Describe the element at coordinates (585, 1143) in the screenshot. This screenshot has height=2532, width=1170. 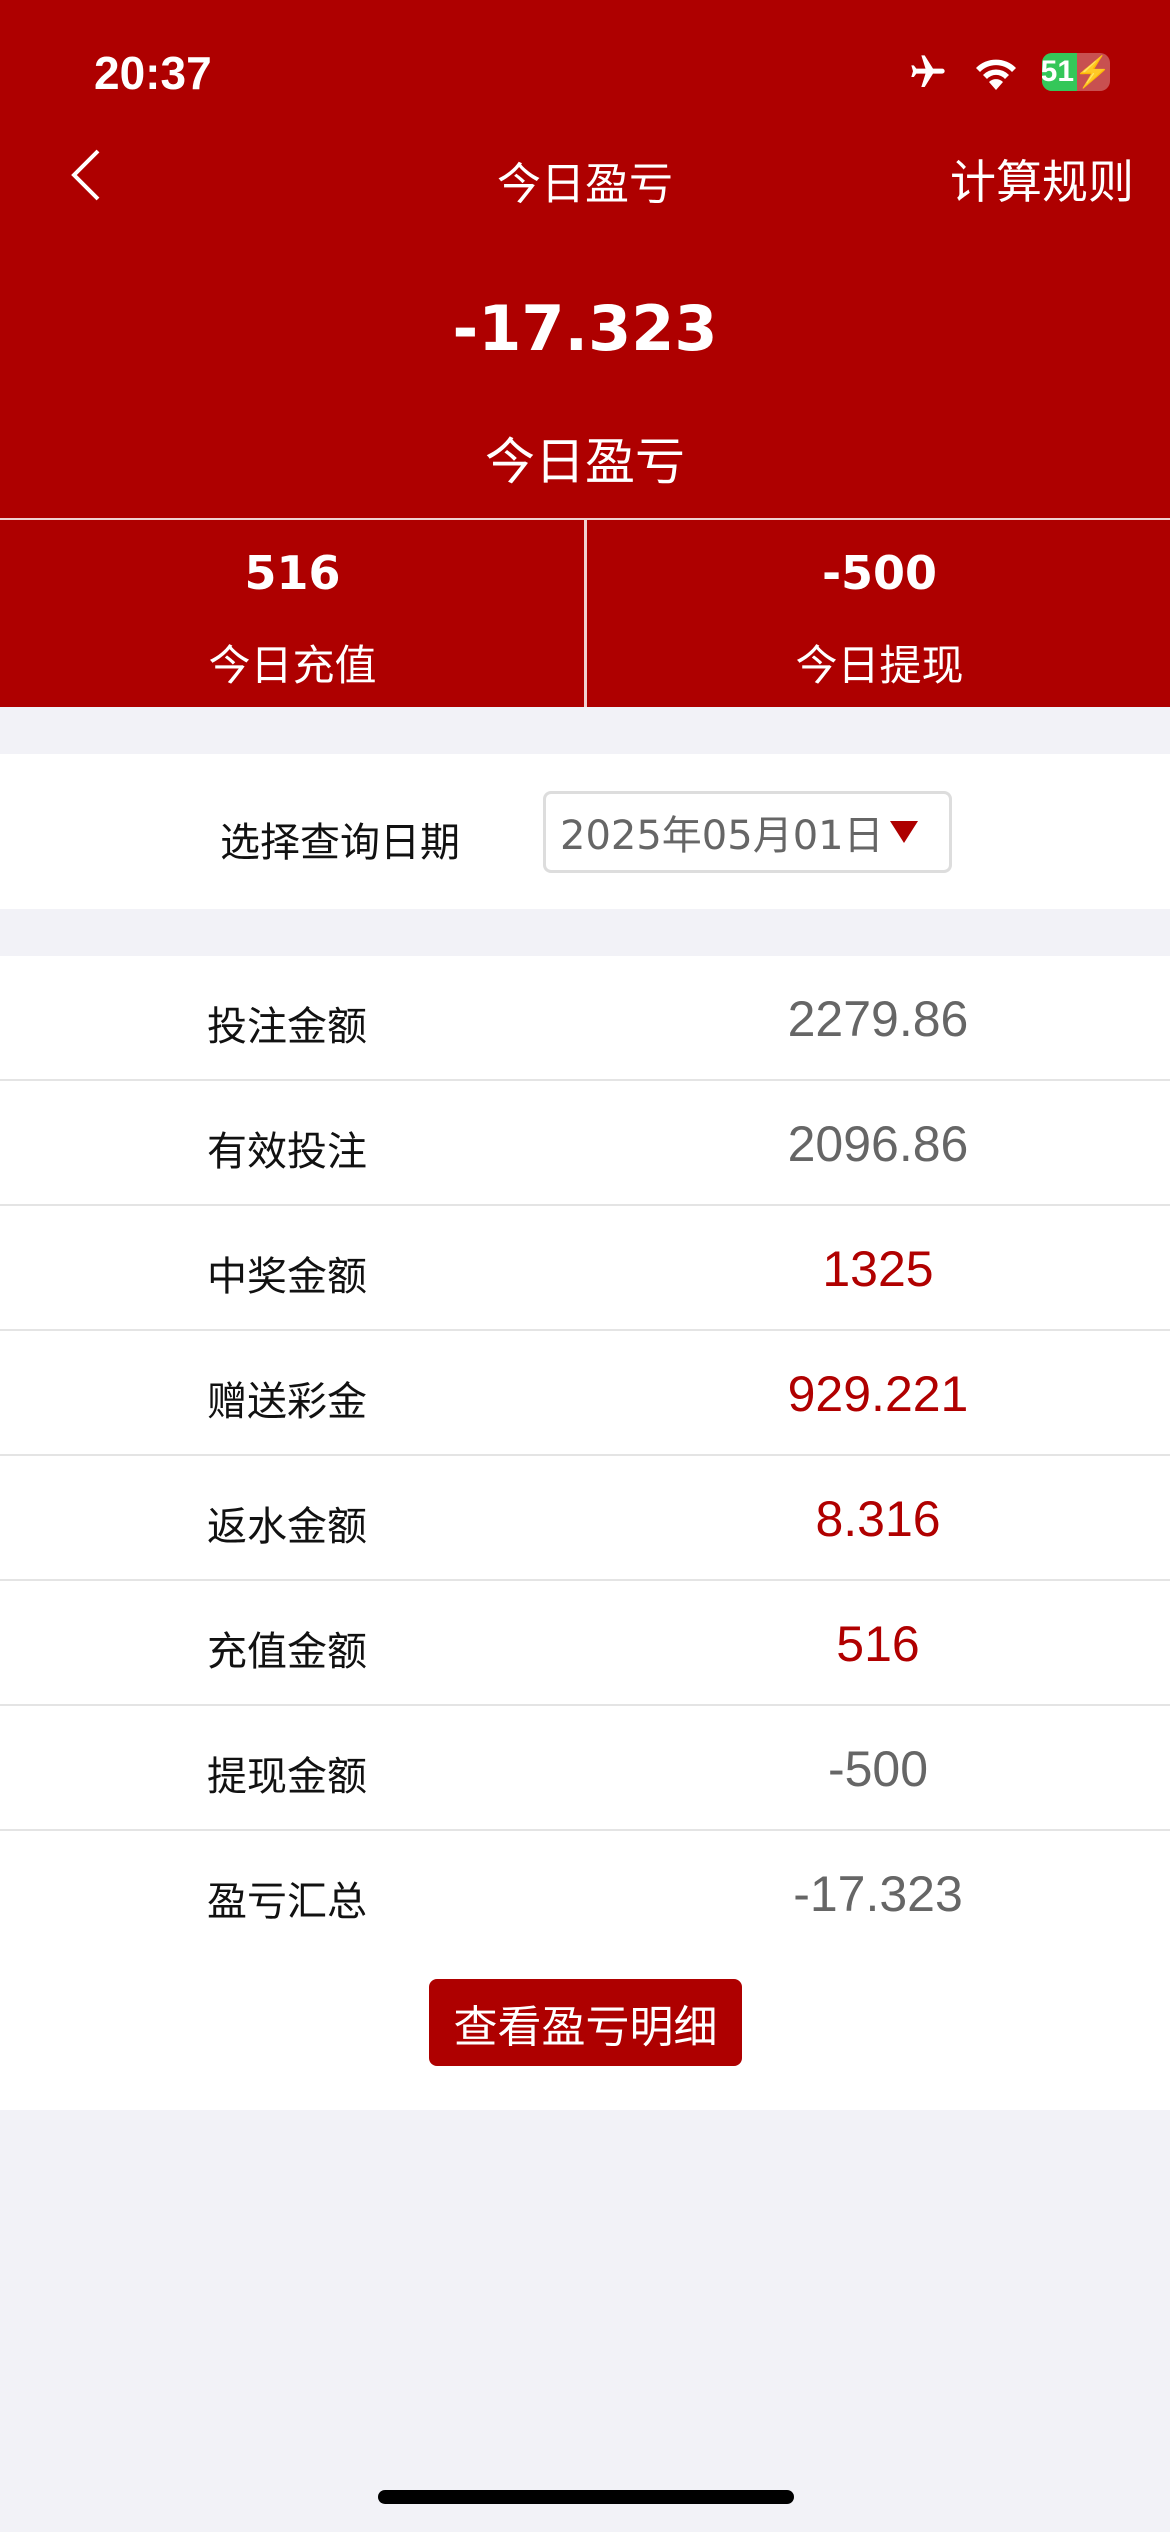
I see `table-row: 有效投注 2096.86` at that location.